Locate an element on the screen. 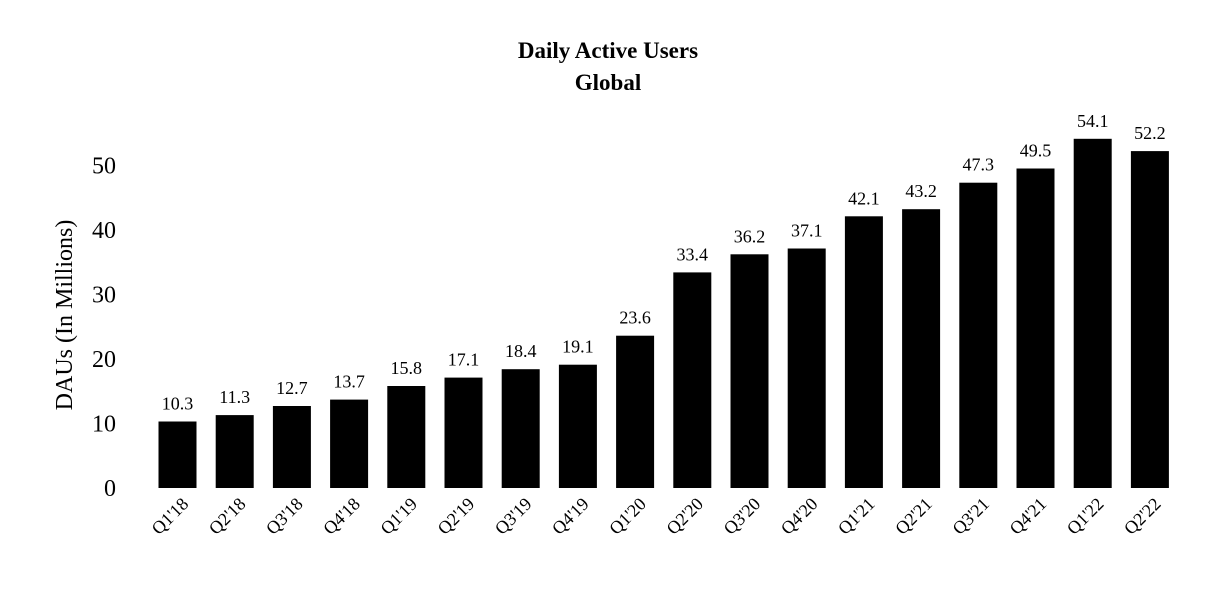  x-tick-label: Q1'18 is located at coordinates (170, 516).